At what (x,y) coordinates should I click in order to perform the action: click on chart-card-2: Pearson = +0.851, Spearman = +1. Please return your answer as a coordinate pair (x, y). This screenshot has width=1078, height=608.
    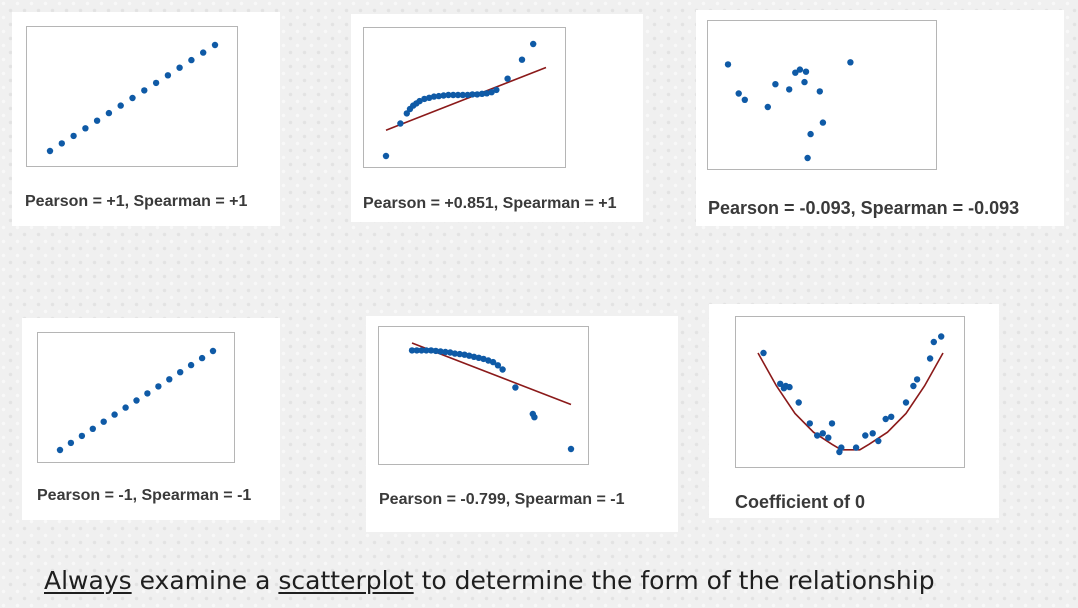
    Looking at the image, I should click on (497, 118).